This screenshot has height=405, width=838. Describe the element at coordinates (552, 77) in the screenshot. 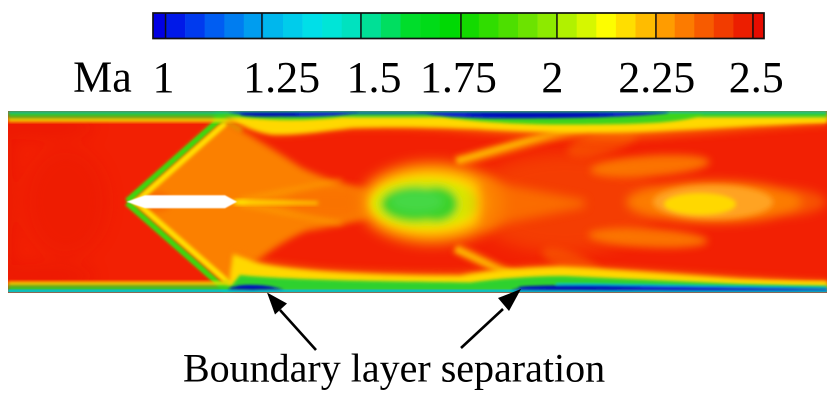

I see `svg-text: 2` at that location.